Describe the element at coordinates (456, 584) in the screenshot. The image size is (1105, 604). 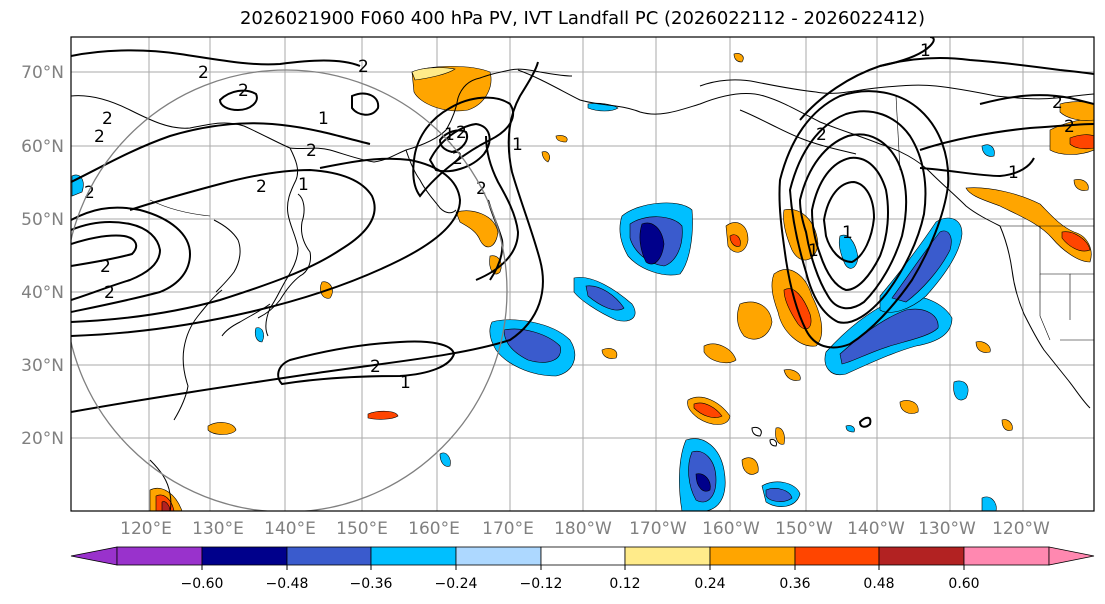
I see `colorbar-label: −0.24` at that location.